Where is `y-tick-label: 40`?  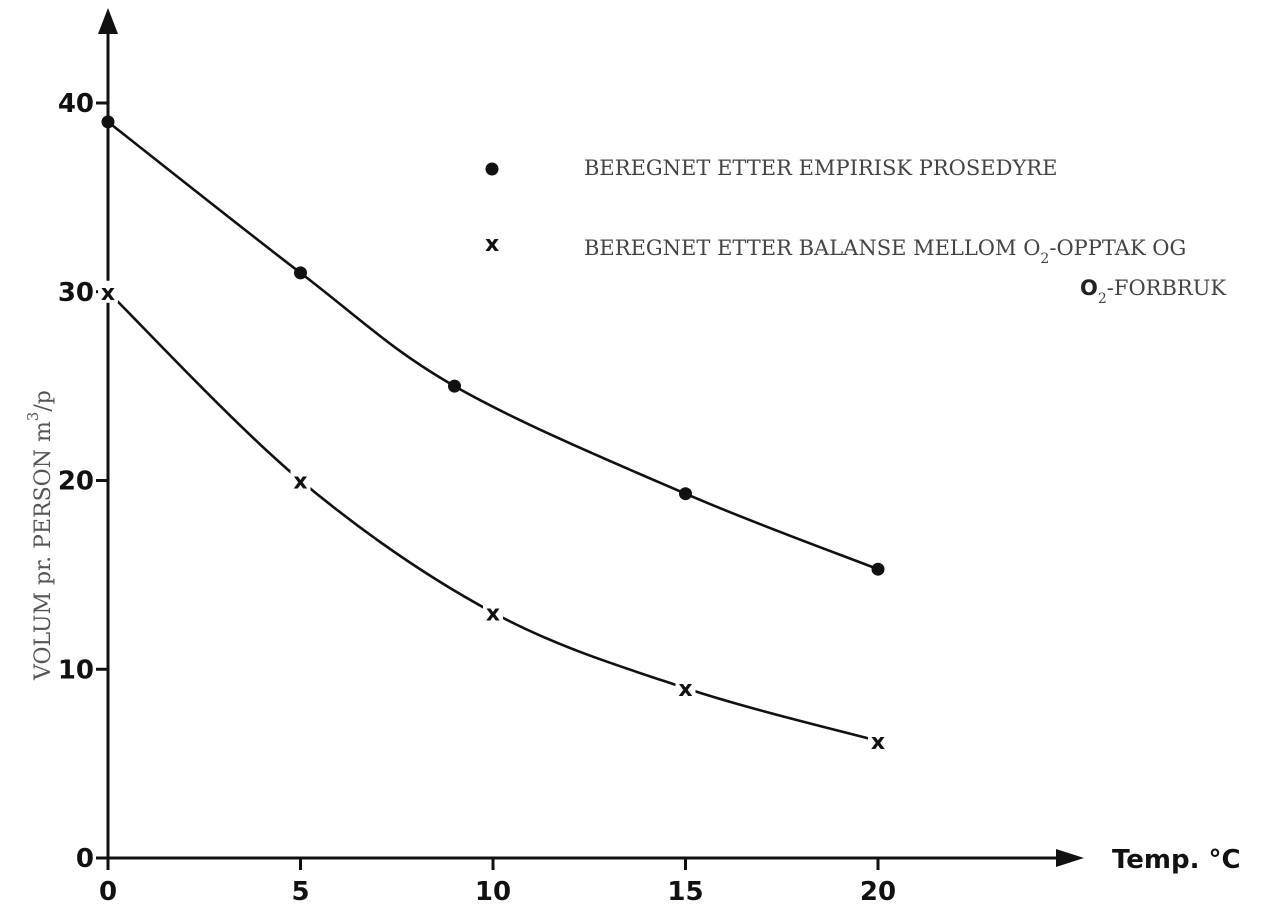
y-tick-label: 40 is located at coordinates (76, 104).